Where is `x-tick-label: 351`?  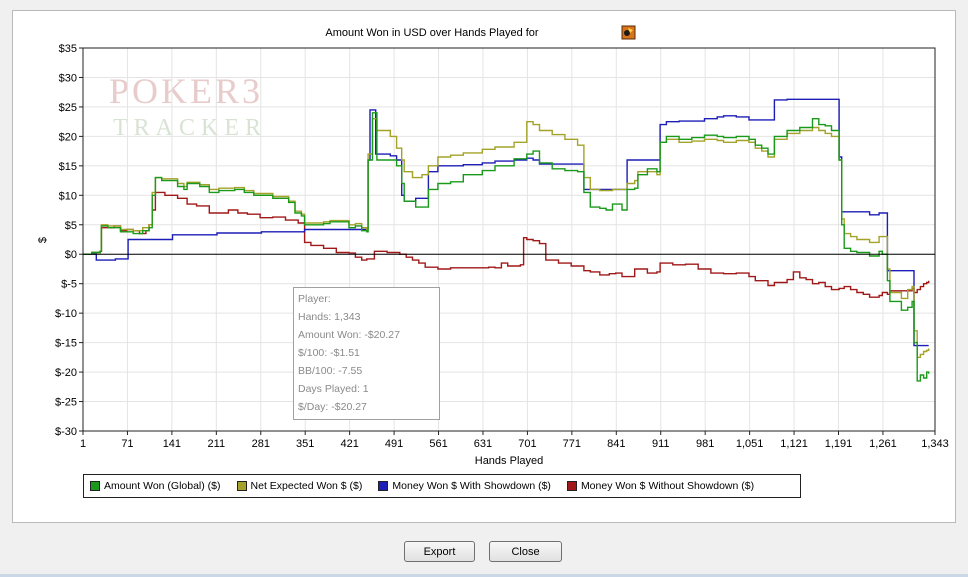
x-tick-label: 351 is located at coordinates (305, 444).